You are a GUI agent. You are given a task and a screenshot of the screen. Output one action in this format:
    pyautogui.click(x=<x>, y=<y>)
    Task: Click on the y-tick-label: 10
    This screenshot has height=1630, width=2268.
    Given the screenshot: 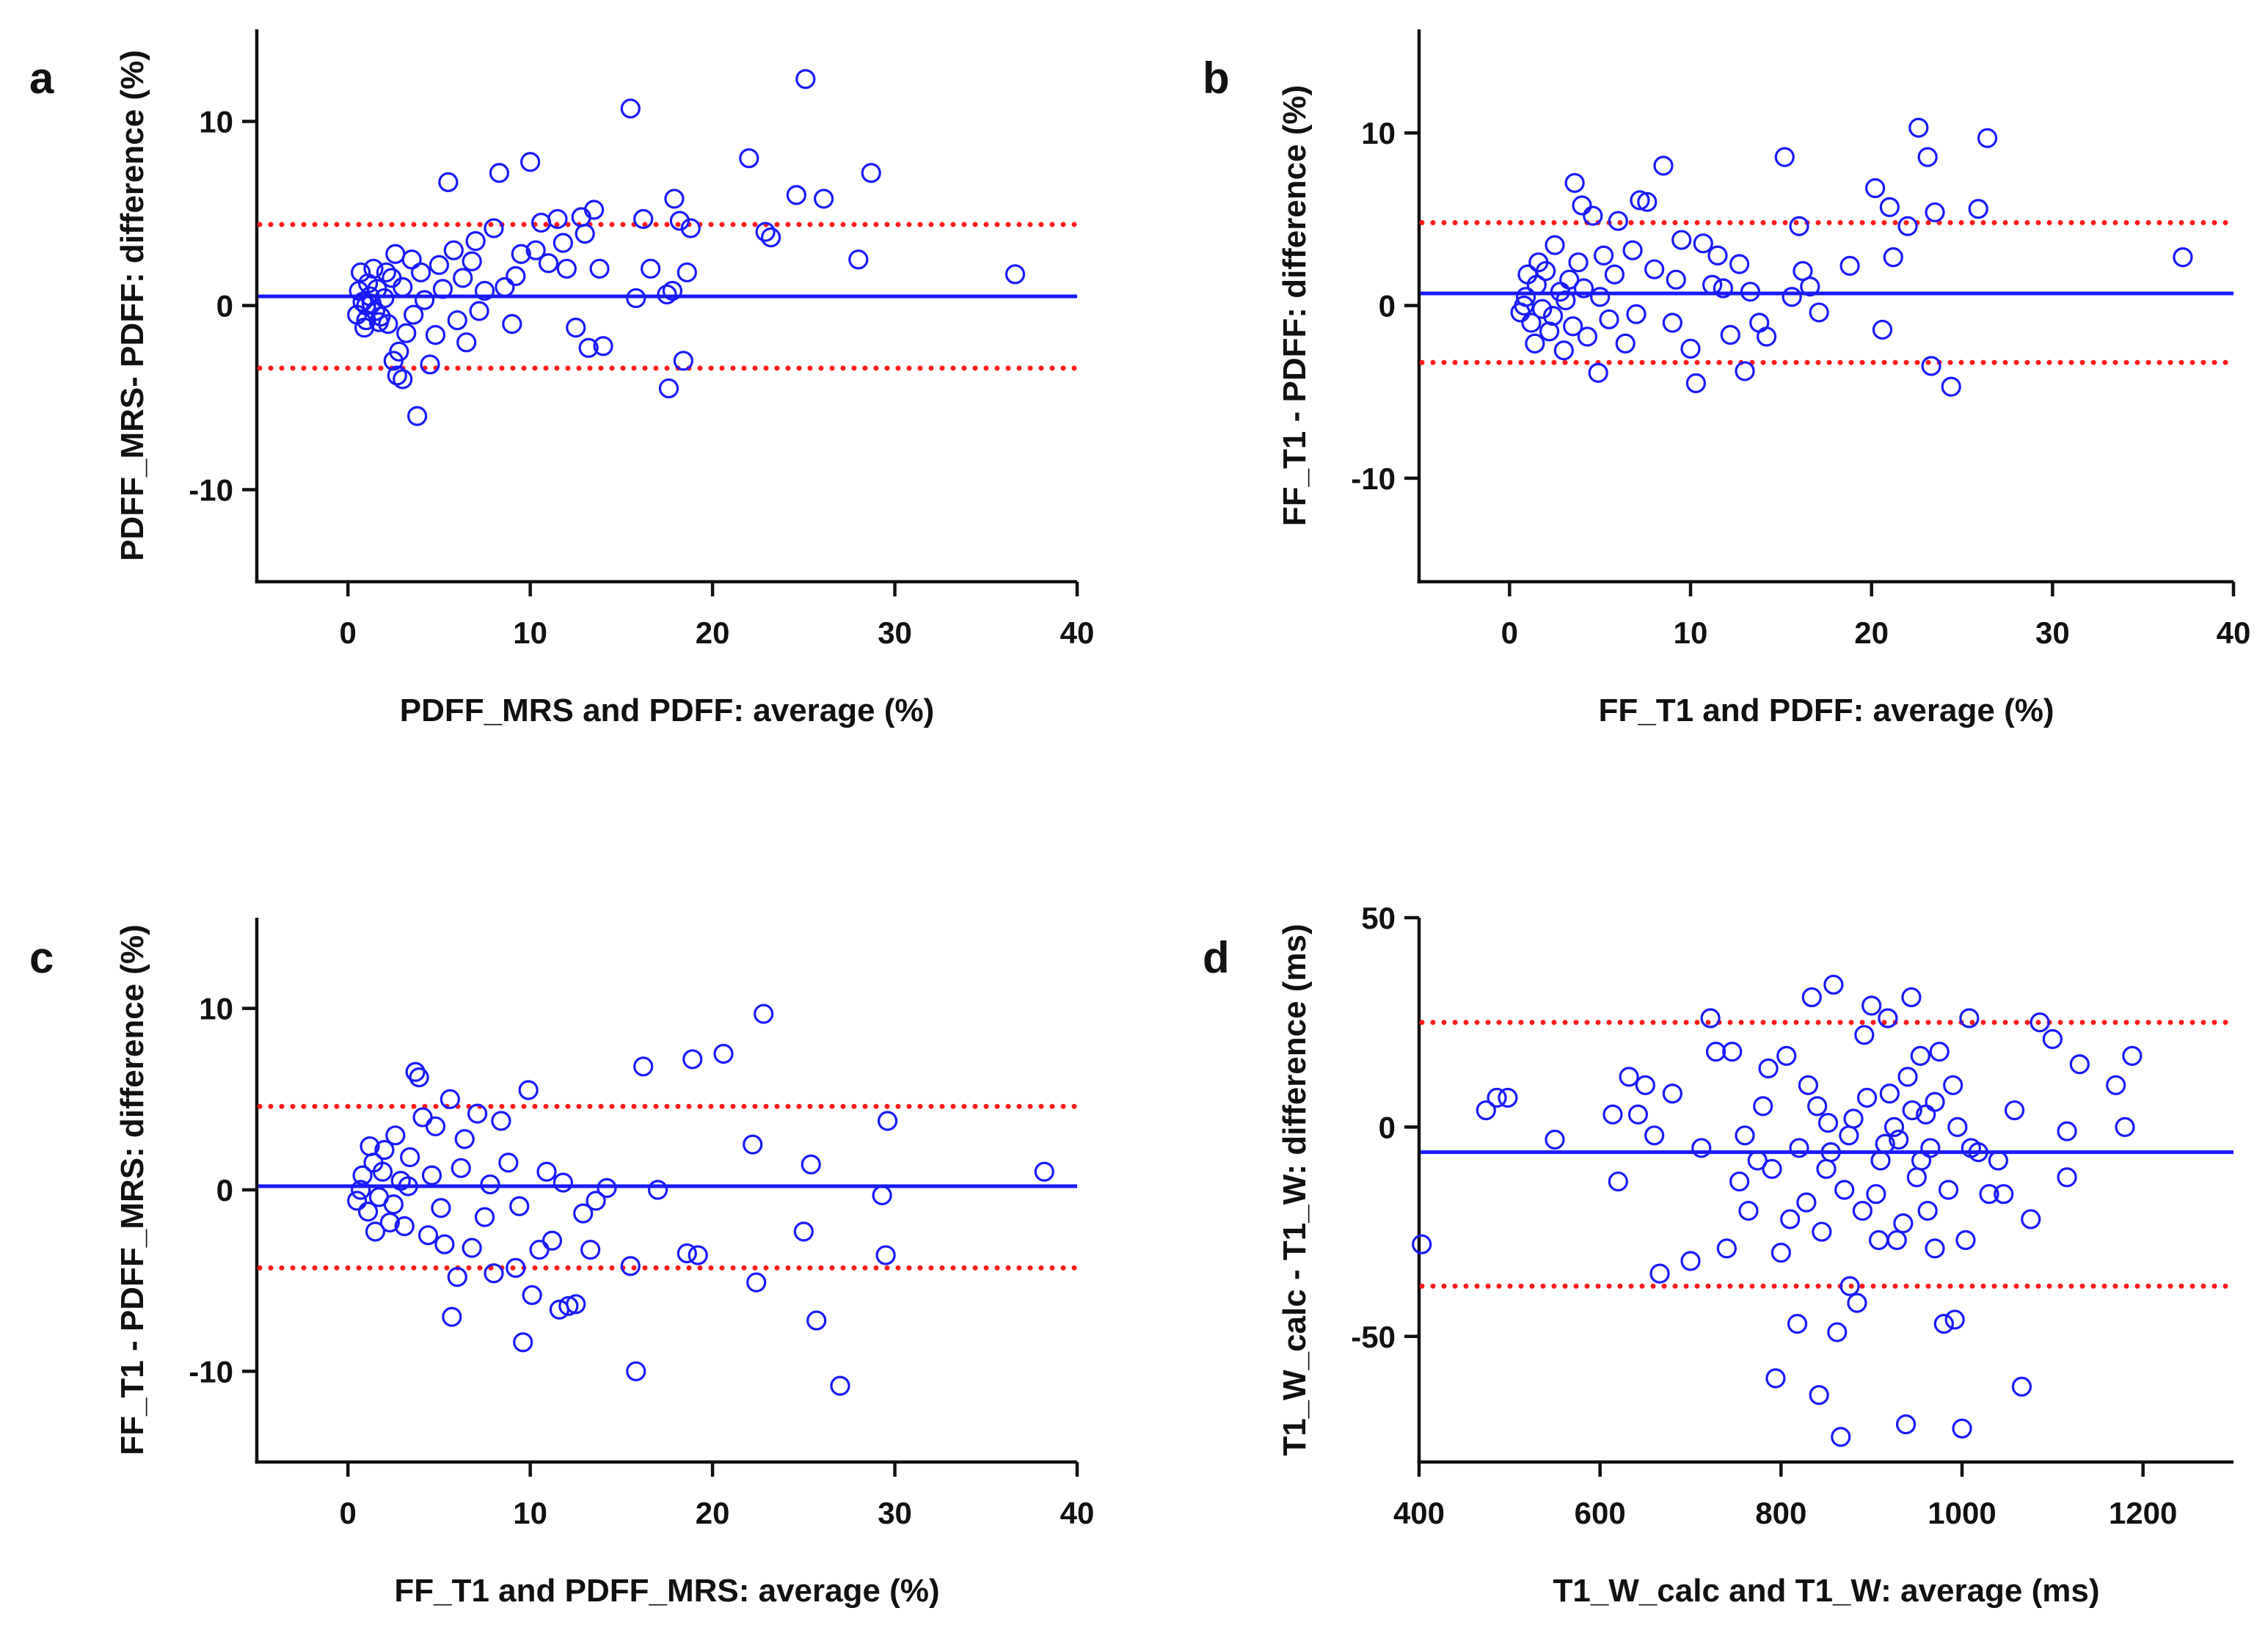 What is the action you would take?
    pyautogui.click(x=216, y=1009)
    